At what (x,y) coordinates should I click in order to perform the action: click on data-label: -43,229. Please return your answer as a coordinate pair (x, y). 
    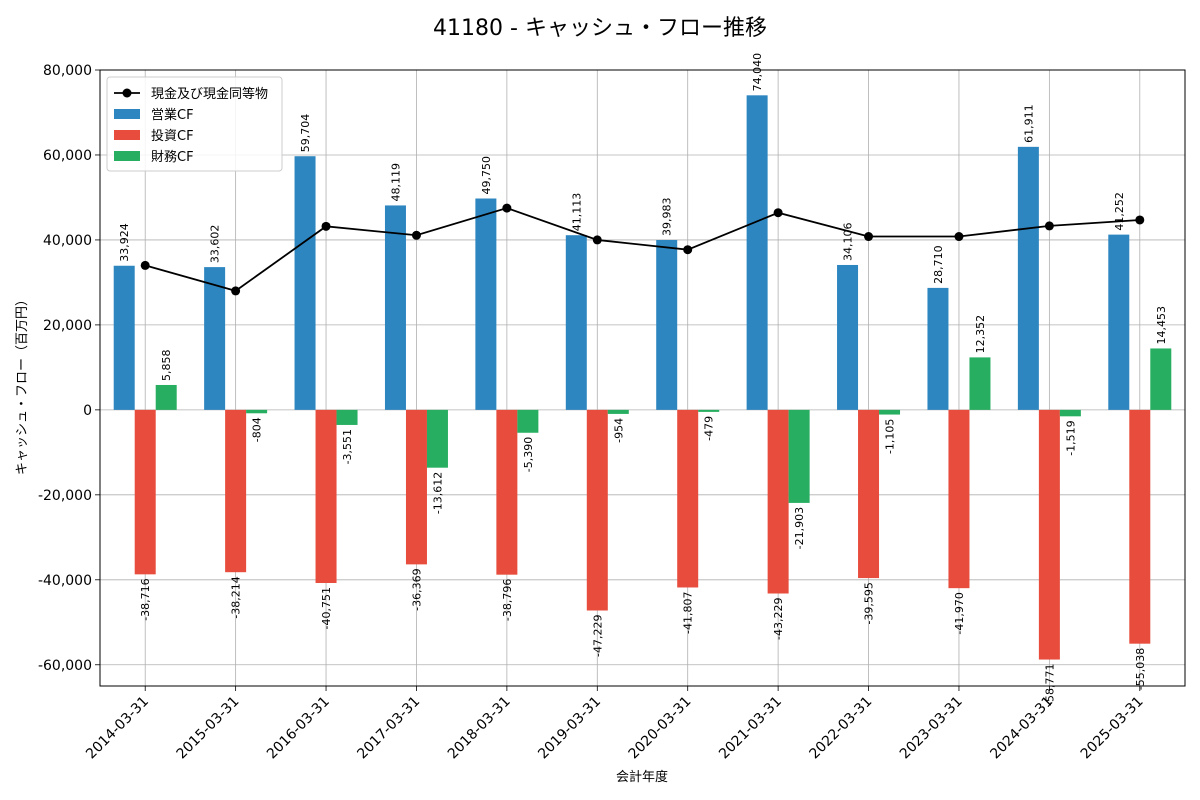
    Looking at the image, I should click on (778, 619).